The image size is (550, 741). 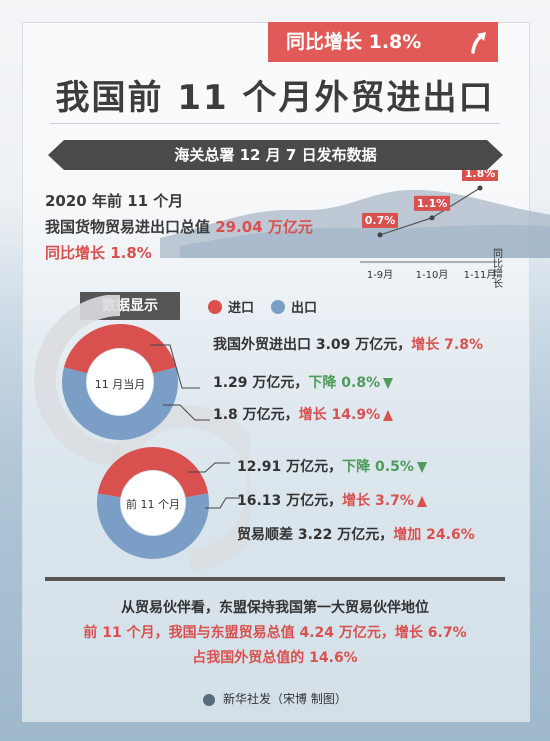 I want to click on summary-growth: 同比增长 1.8%, so click(x=98, y=253).